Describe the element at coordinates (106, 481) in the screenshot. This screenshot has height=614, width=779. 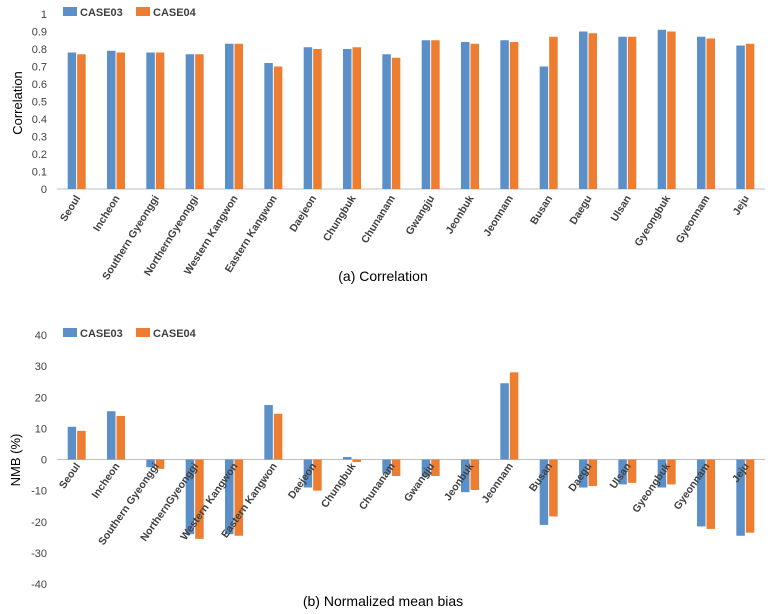
I see `category-label: Incheon` at that location.